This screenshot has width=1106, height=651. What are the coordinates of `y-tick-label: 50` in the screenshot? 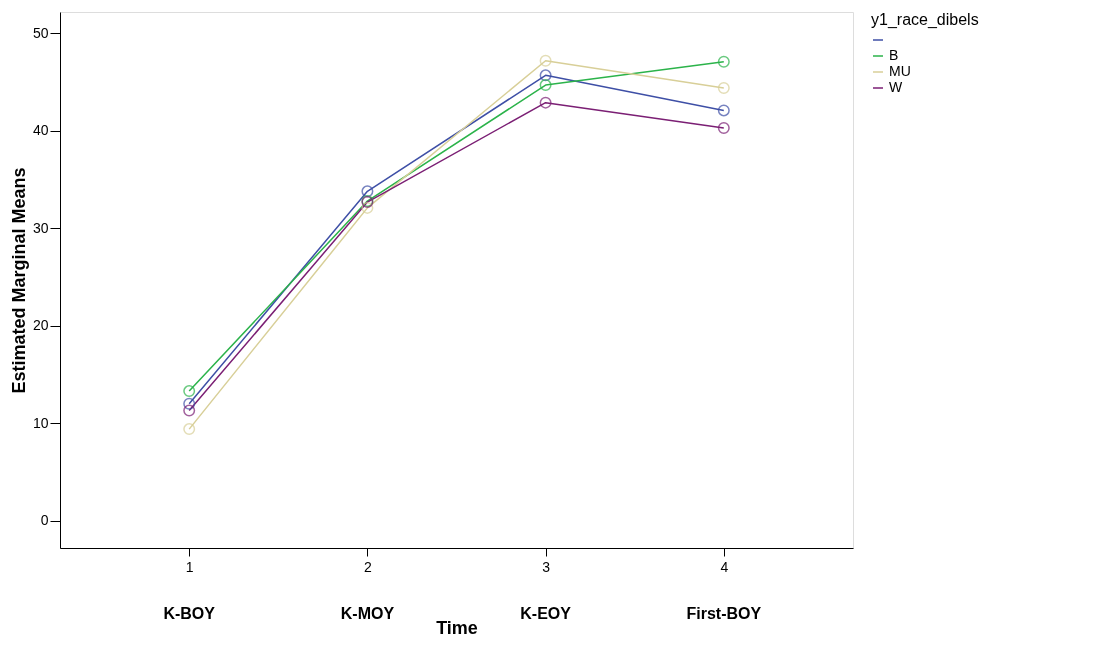 It's located at (40, 32).